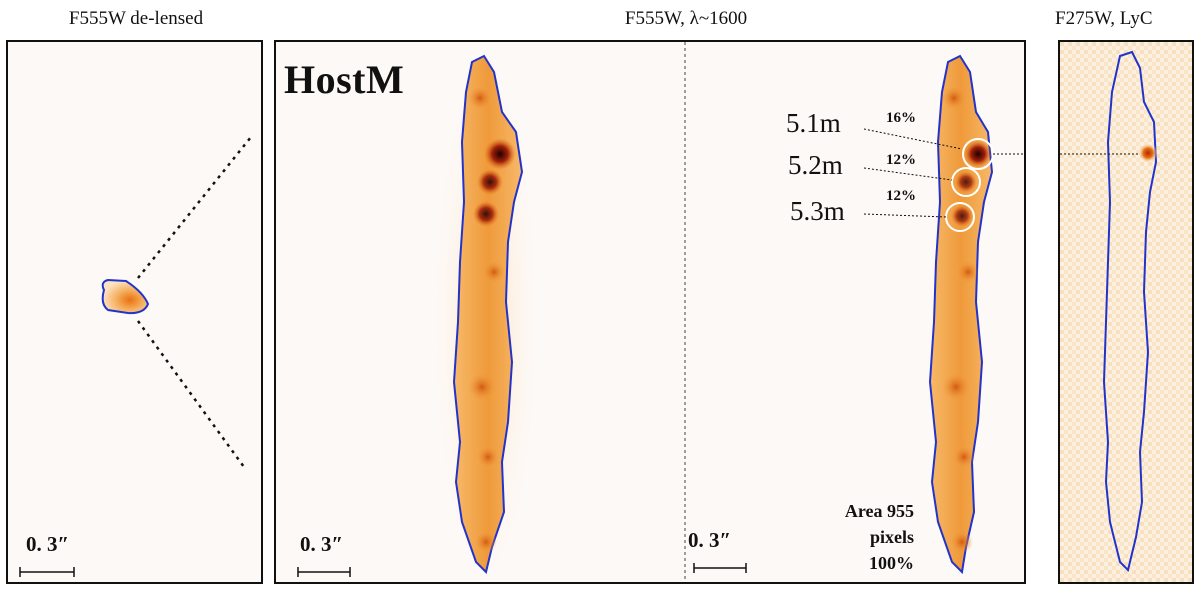  I want to click on left-panel-title: F555W de-lensed, so click(136, 18).